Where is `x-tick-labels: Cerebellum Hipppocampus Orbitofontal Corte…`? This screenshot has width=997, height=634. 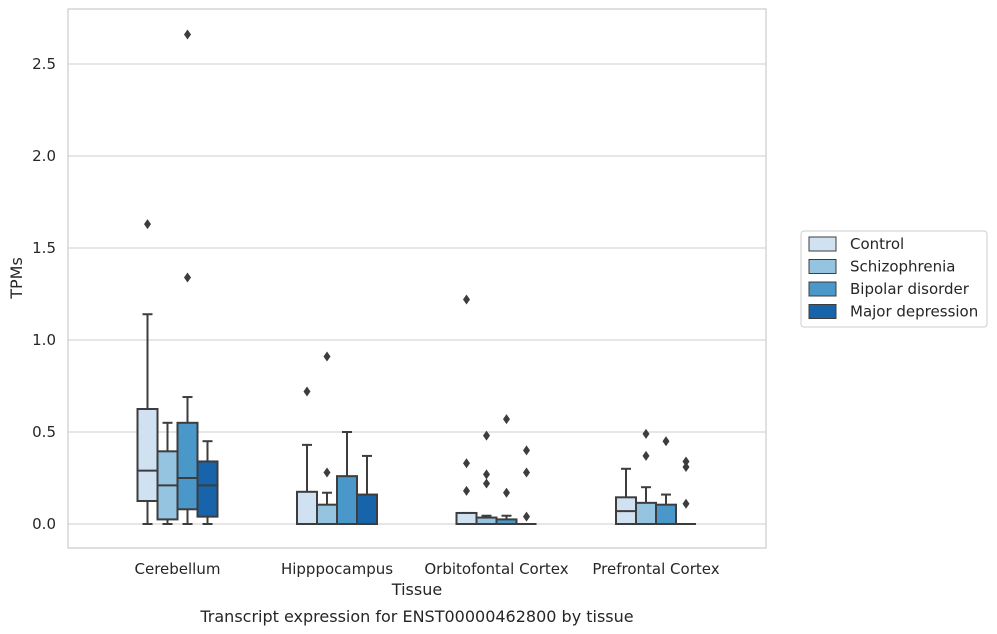
x-tick-labels: Cerebellum Hipppocampus Orbitofontal Corte… is located at coordinates (427, 569).